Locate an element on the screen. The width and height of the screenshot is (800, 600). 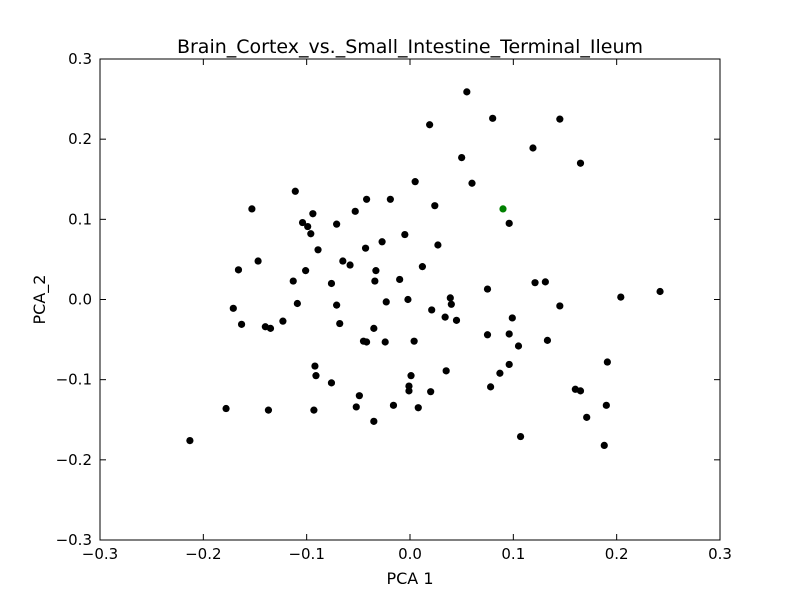
x-axis-label: PCA 1 is located at coordinates (409, 578).